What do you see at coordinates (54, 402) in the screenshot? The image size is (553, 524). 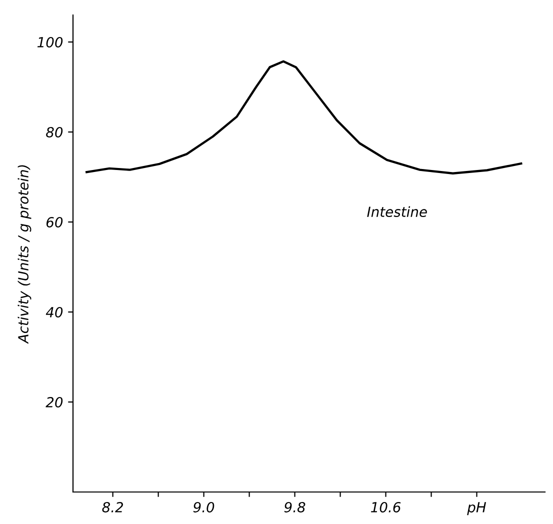 I see `y-tick-label: 20` at bounding box center [54, 402].